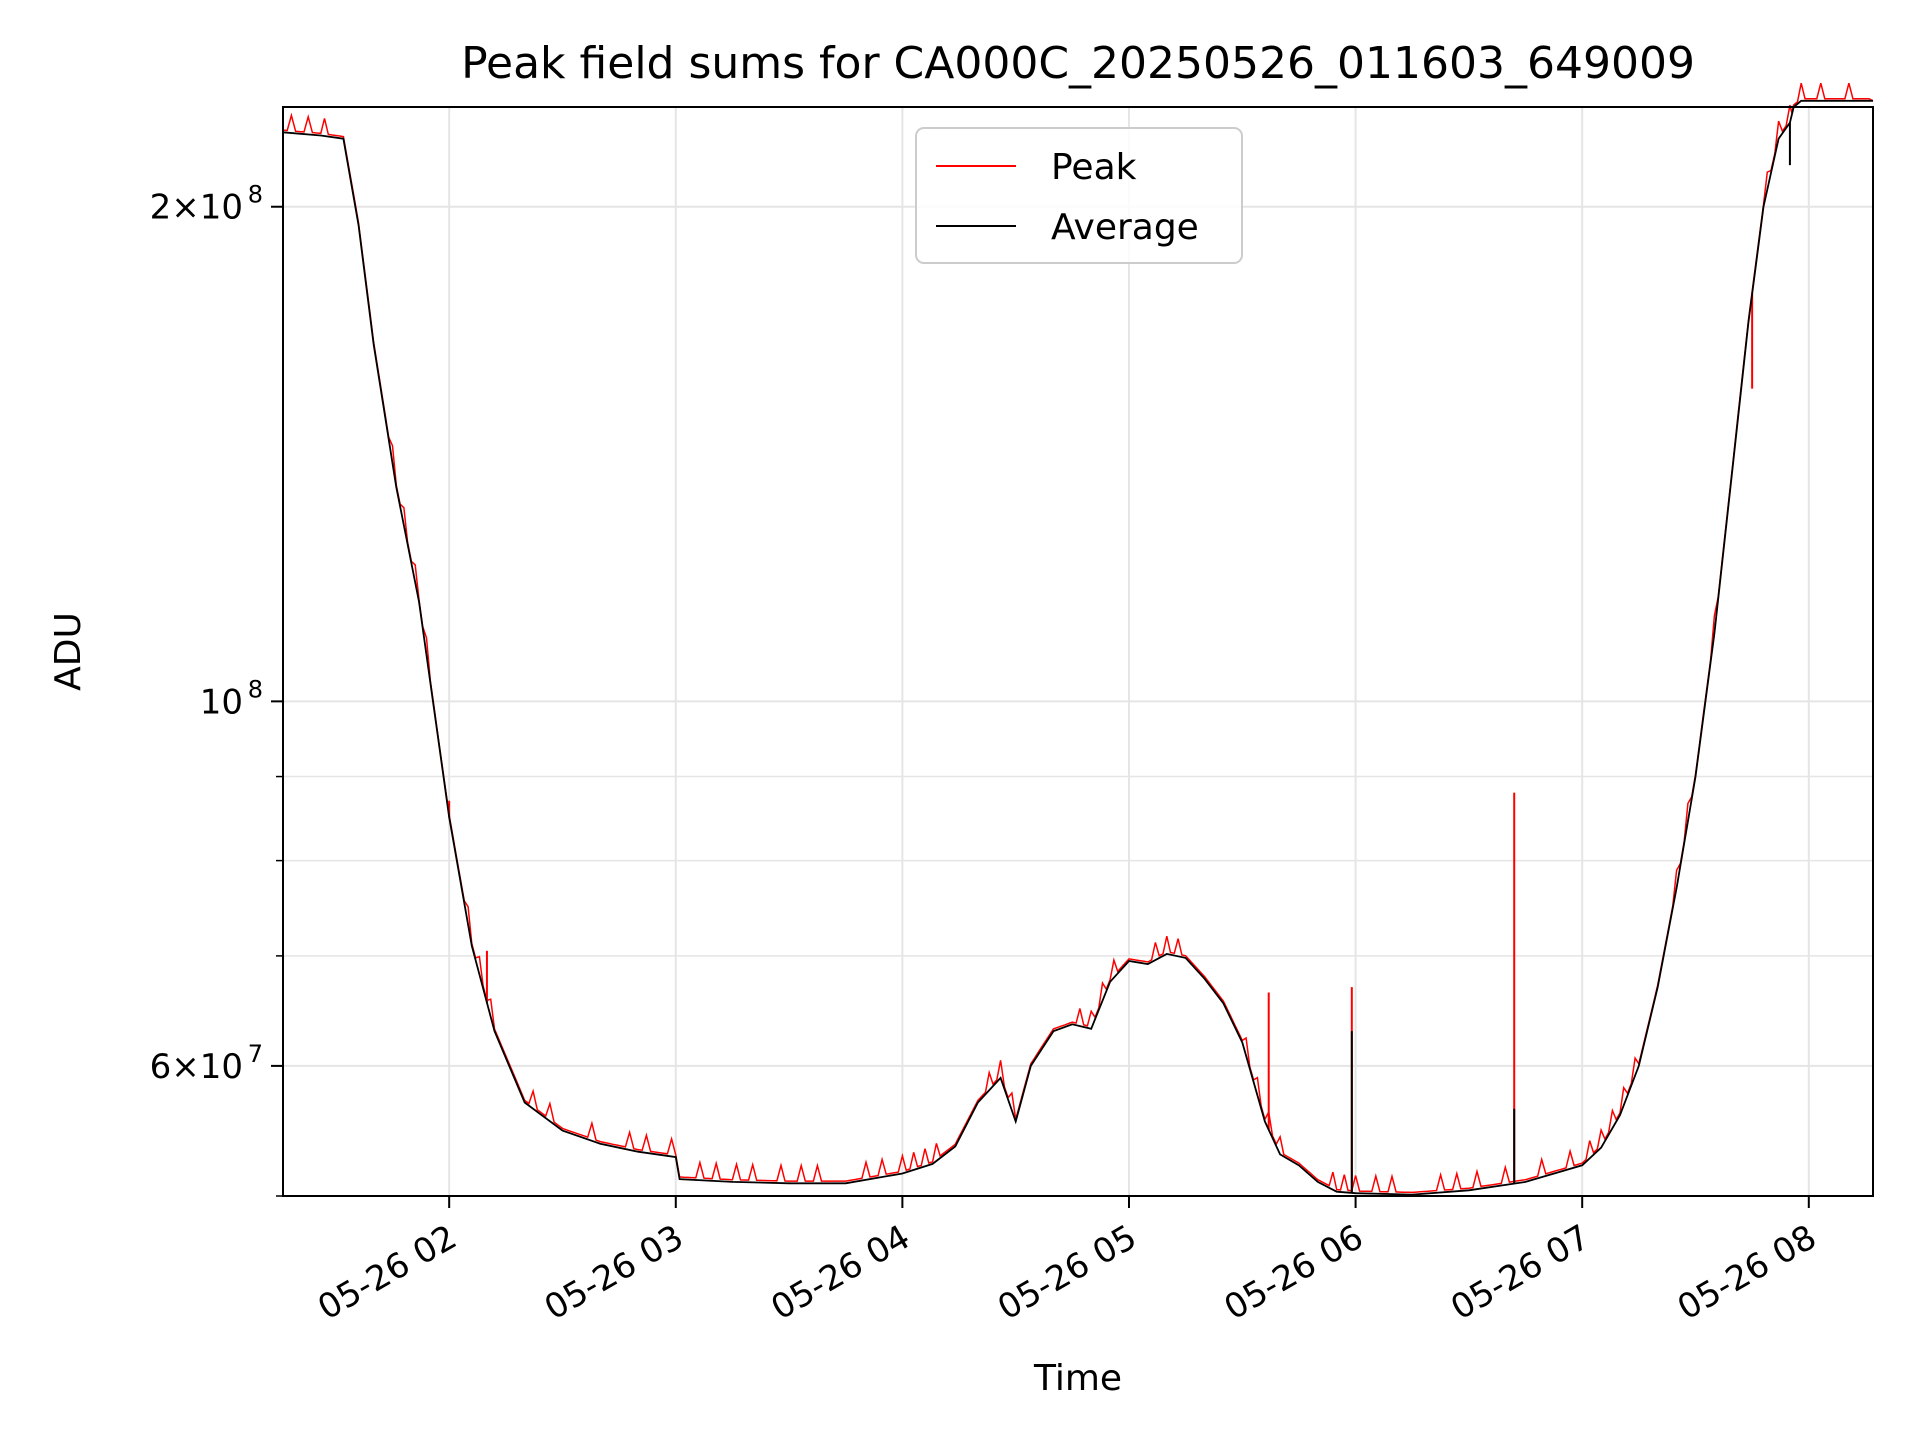 The width and height of the screenshot is (1920, 1440). What do you see at coordinates (255, 1054) in the screenshot?
I see `y-tick-exponent: 7` at bounding box center [255, 1054].